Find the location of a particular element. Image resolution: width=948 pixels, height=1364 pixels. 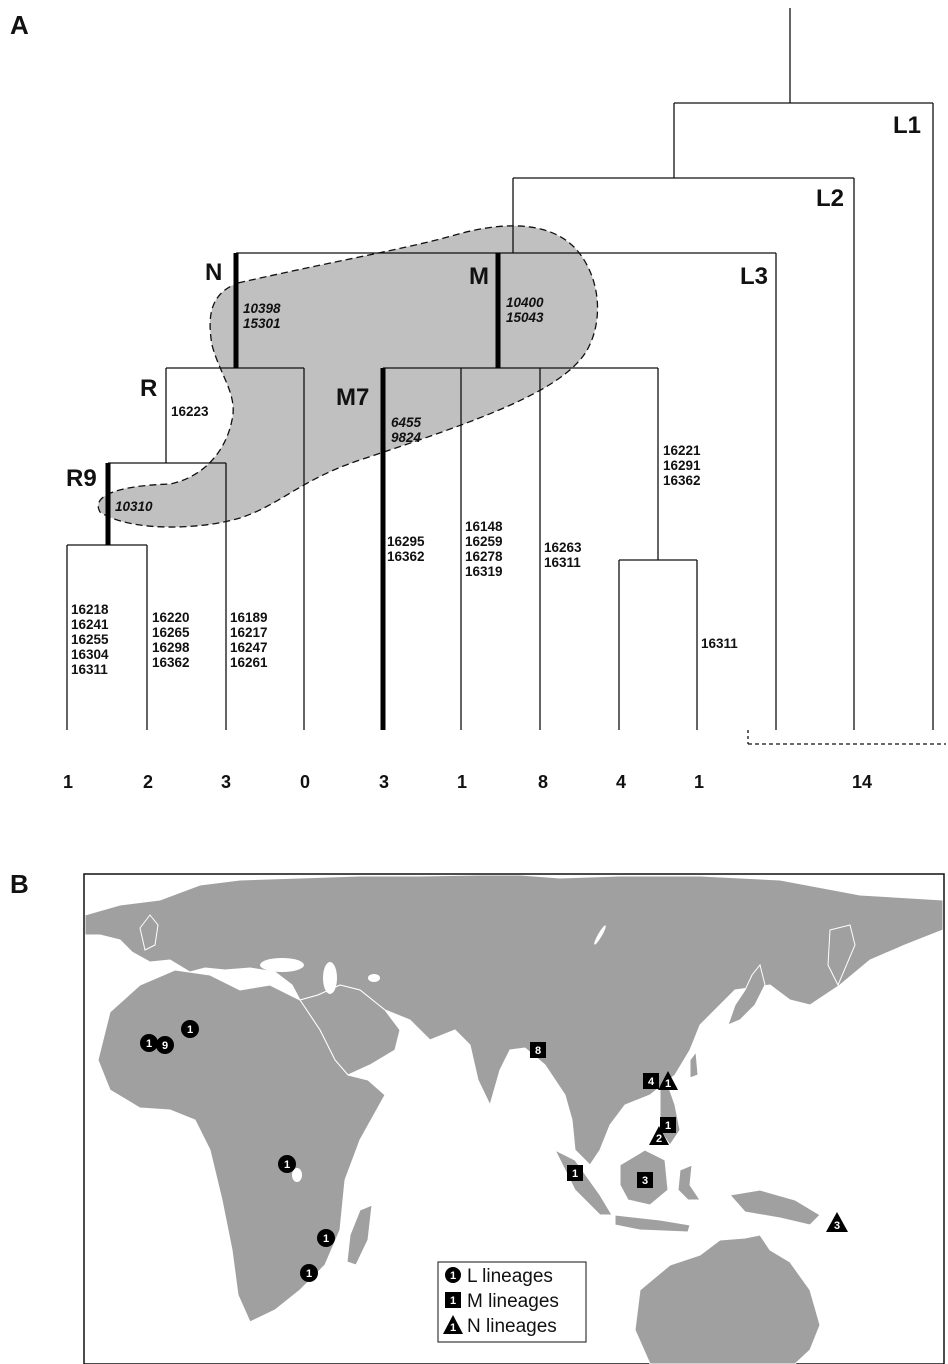

clade-label-r: R is located at coordinates (148, 388).